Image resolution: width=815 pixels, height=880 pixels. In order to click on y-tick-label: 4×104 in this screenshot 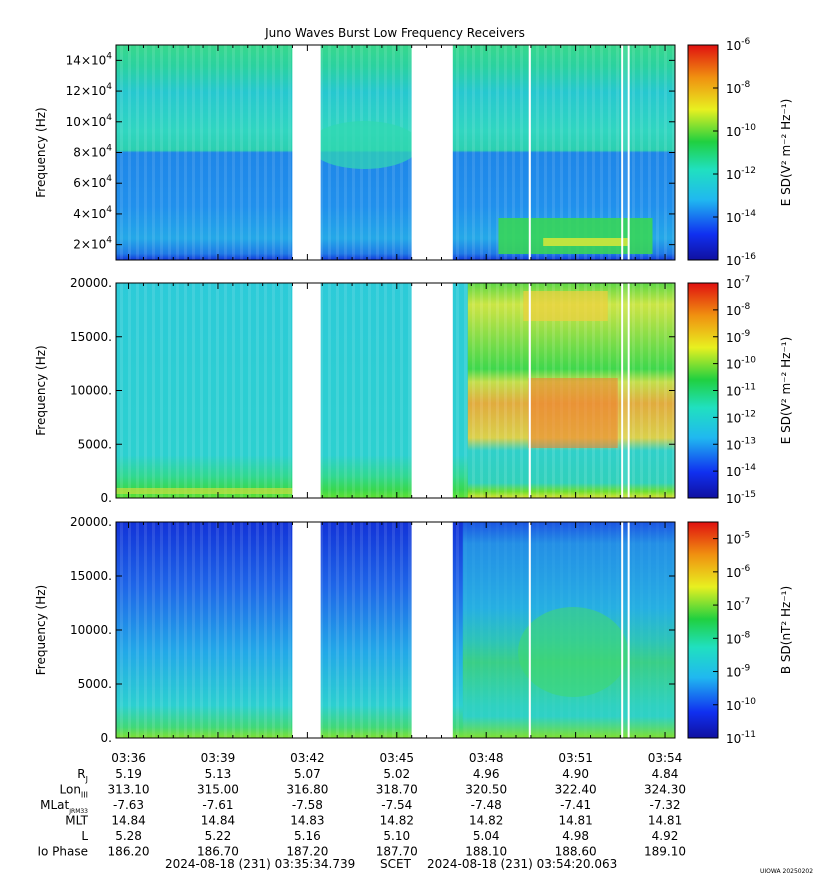, I will do `click(92, 213)`.